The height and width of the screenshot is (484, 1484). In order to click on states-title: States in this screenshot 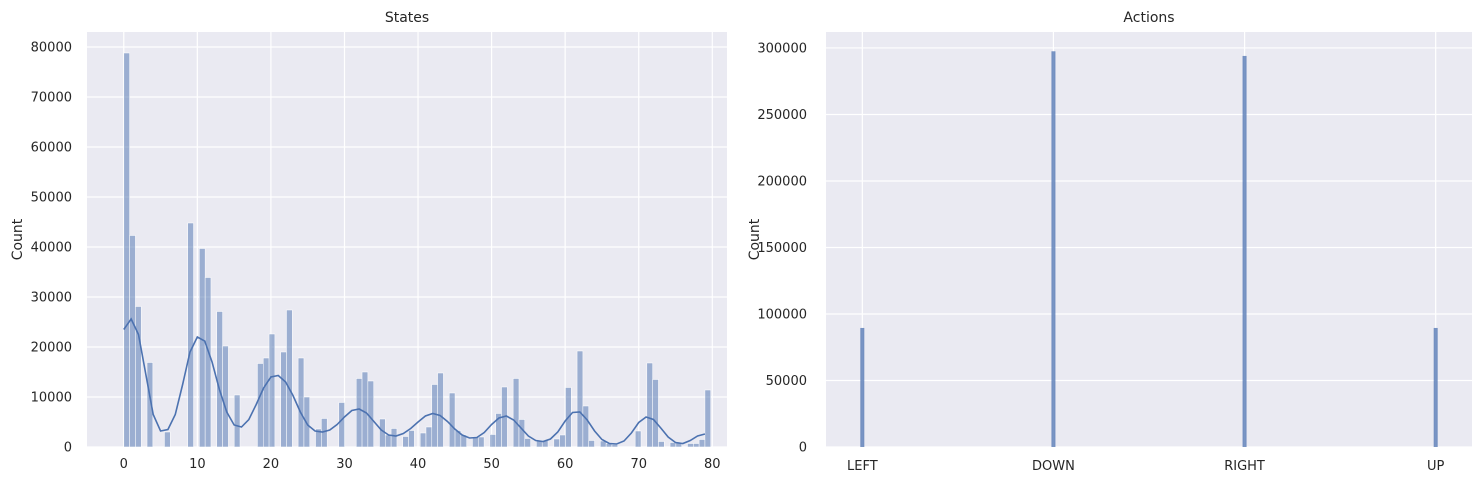, I will do `click(407, 18)`.